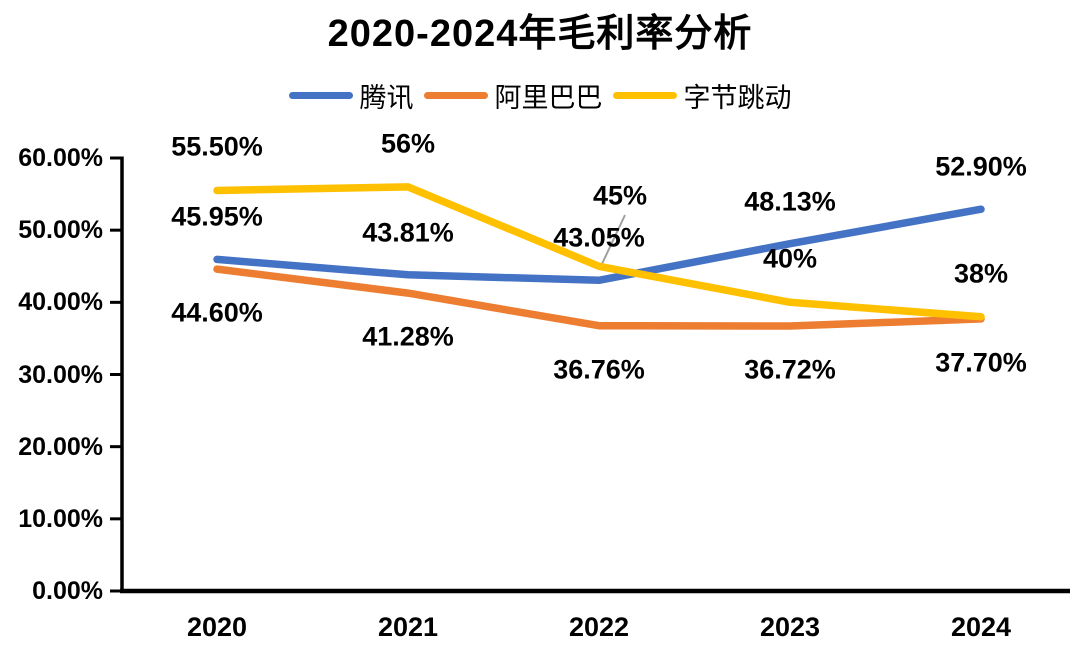  What do you see at coordinates (620, 195) in the screenshot?
I see `data-label-字节跳动-2022: 45%` at bounding box center [620, 195].